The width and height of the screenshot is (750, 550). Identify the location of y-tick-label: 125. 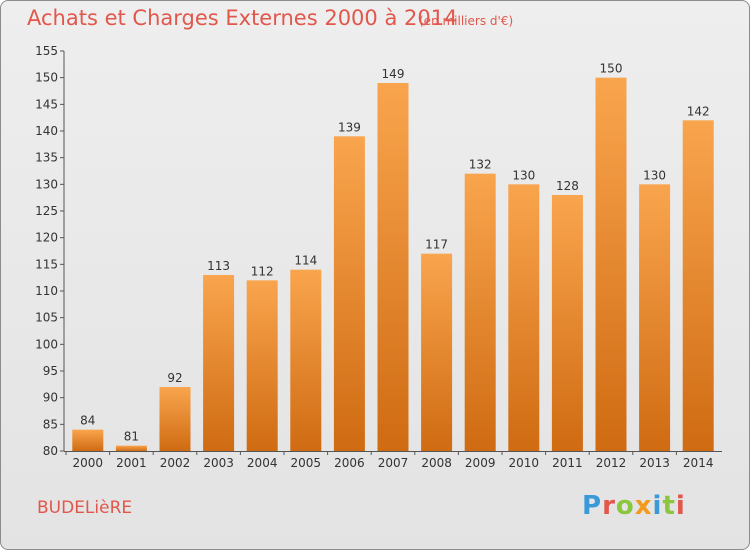
(46, 211).